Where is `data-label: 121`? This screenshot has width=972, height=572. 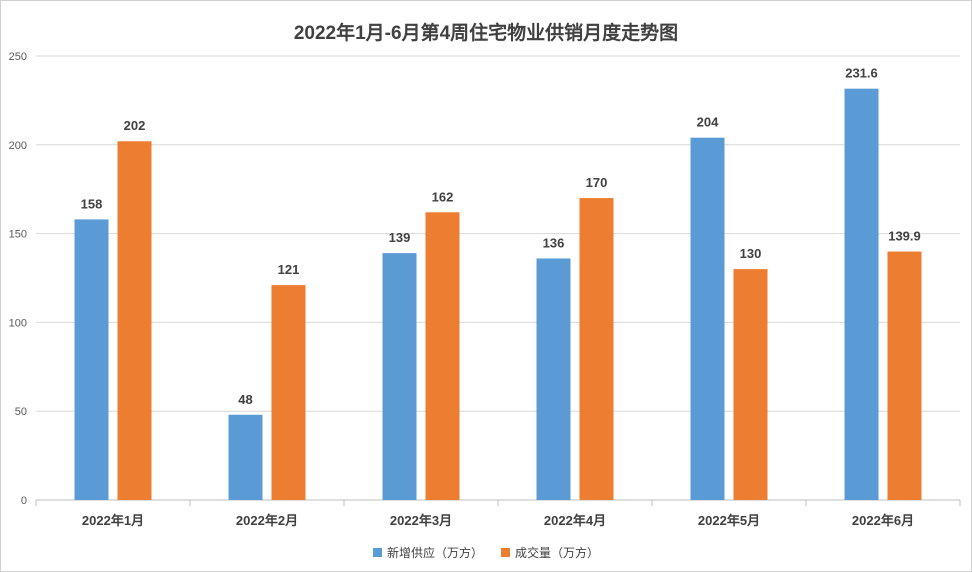
data-label: 121 is located at coordinates (289, 269).